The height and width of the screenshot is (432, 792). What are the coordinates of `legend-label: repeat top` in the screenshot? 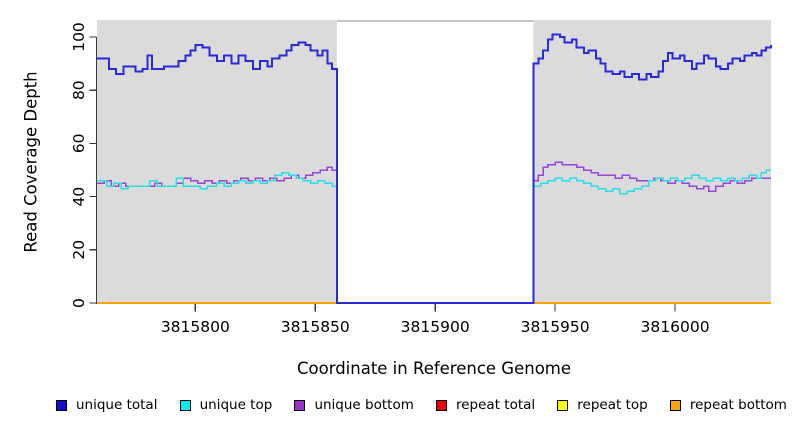 It's located at (612, 405).